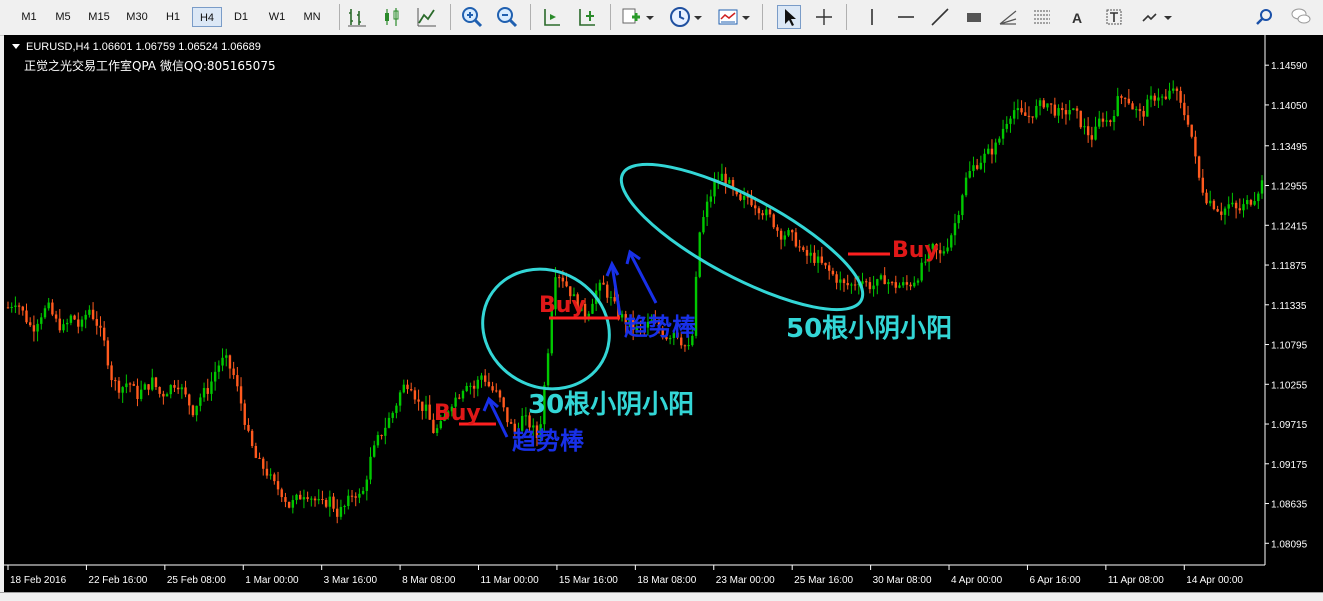 This screenshot has height=601, width=1323. Describe the element at coordinates (824, 17) in the screenshot. I see `crosshair-icon` at that location.